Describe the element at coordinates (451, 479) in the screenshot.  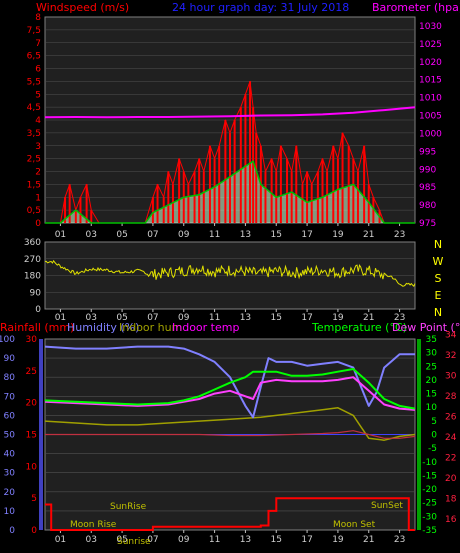
I see `indoor-temp-tick-label: 20` at that location.